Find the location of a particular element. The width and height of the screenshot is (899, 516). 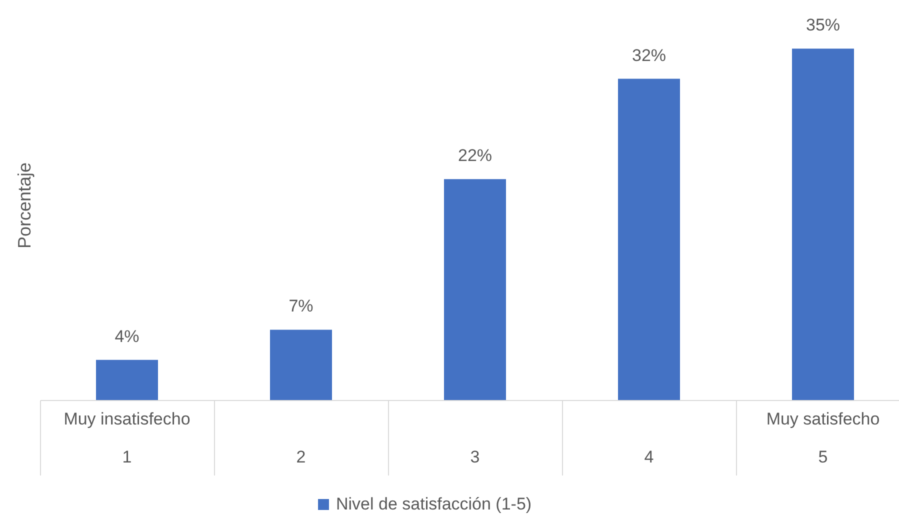

x-tick-label: 2 is located at coordinates (301, 457).